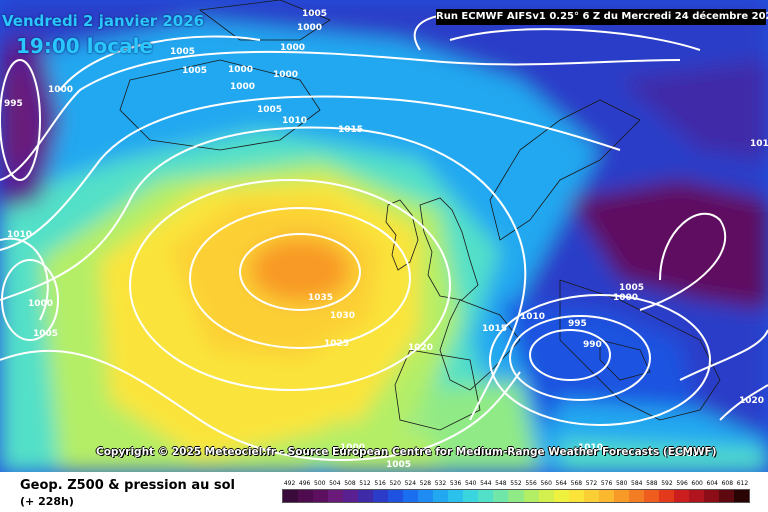 This screenshot has width=768, height=512. Describe the element at coordinates (727, 483) in the screenshot. I see `legend-tick-label: 608` at that location.